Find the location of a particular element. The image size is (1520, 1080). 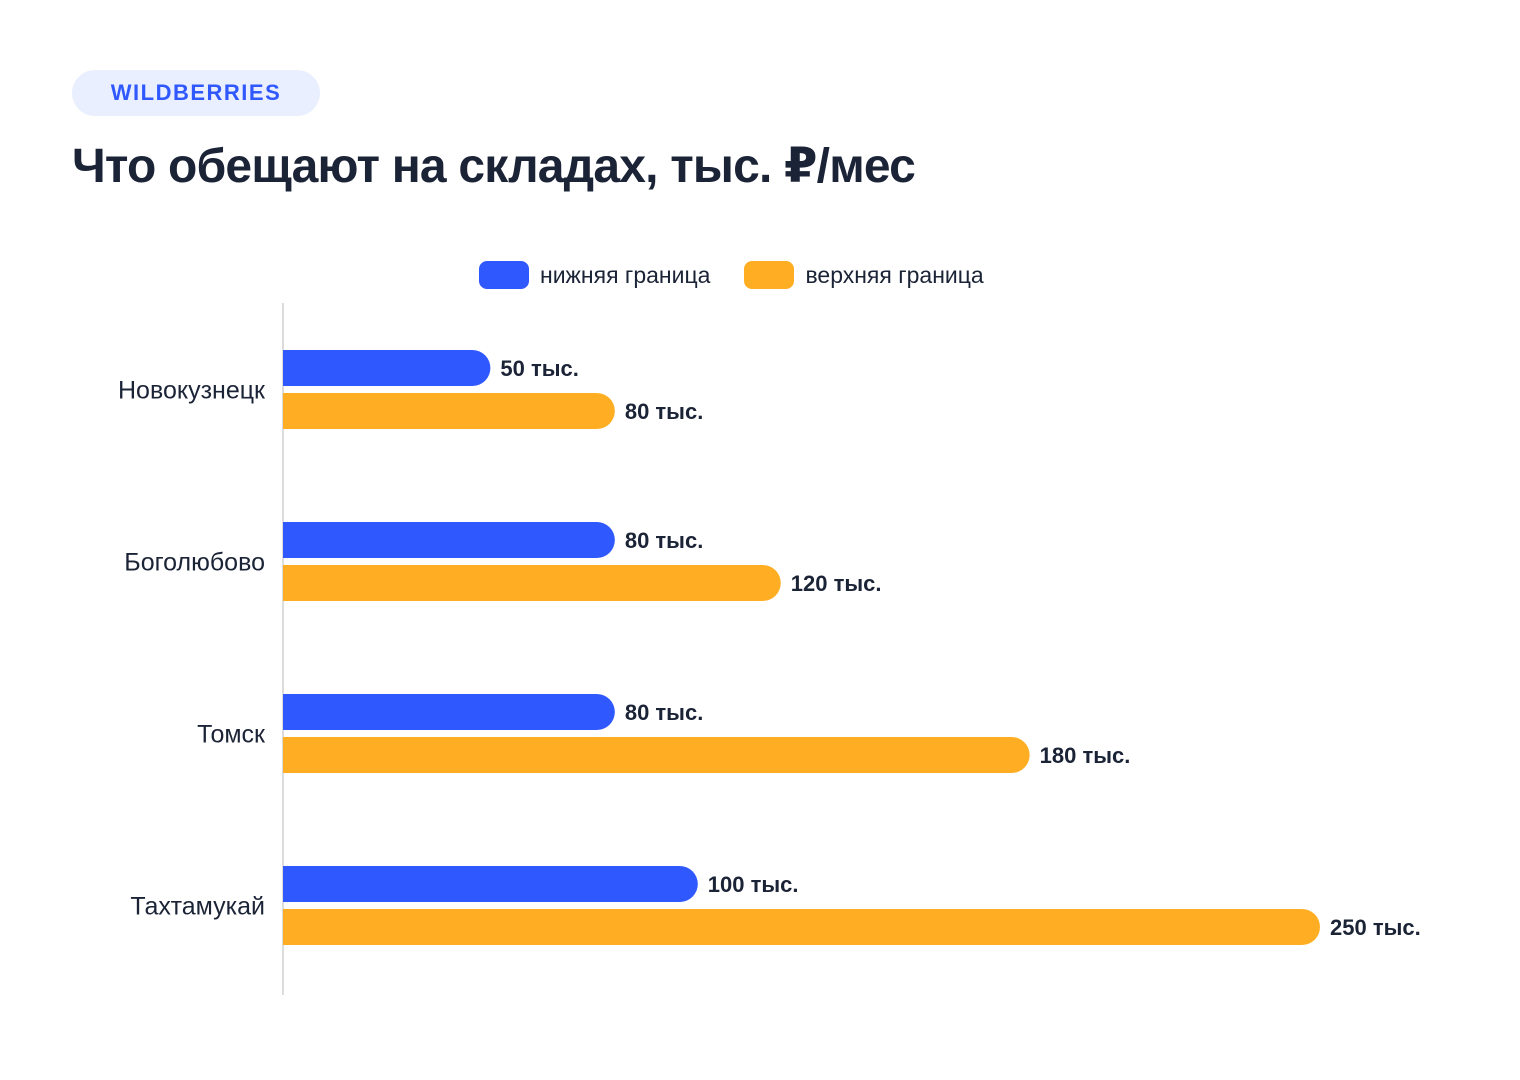

chart-title: Что обещают на складах, тыс. ₽/мес is located at coordinates (494, 166).